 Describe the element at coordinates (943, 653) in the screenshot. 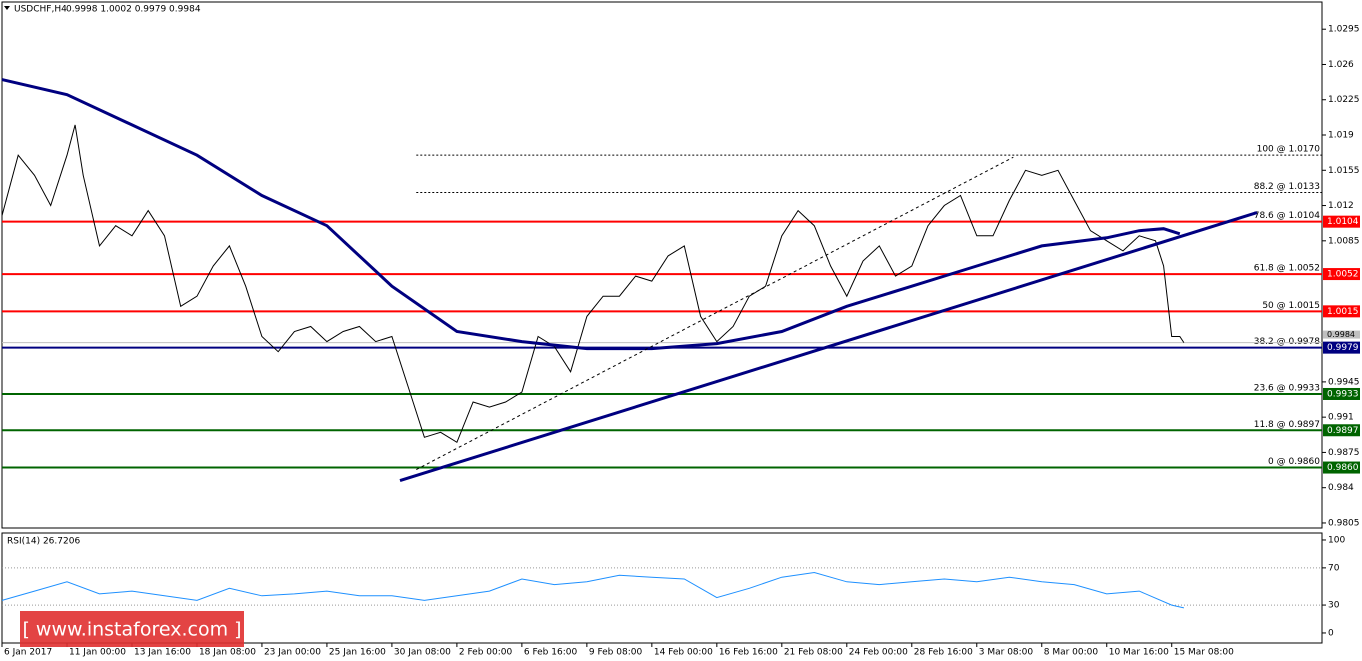

I see `x-tick-label: 28 Feb 16:00` at that location.